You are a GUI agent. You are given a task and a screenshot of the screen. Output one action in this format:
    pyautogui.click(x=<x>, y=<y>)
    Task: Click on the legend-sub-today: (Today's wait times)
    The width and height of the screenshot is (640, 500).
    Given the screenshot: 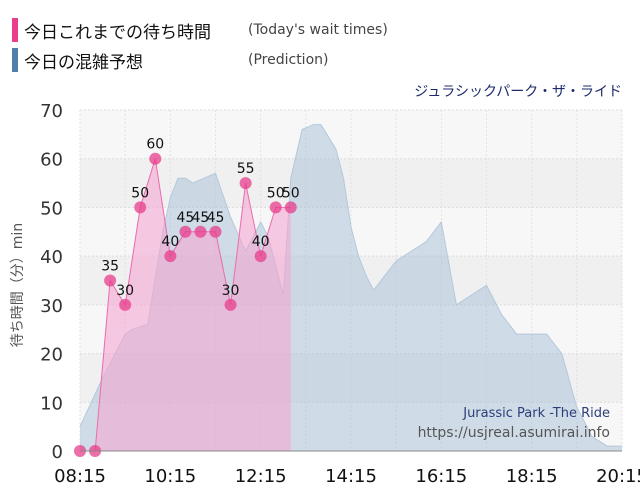 What is the action you would take?
    pyautogui.click(x=318, y=30)
    